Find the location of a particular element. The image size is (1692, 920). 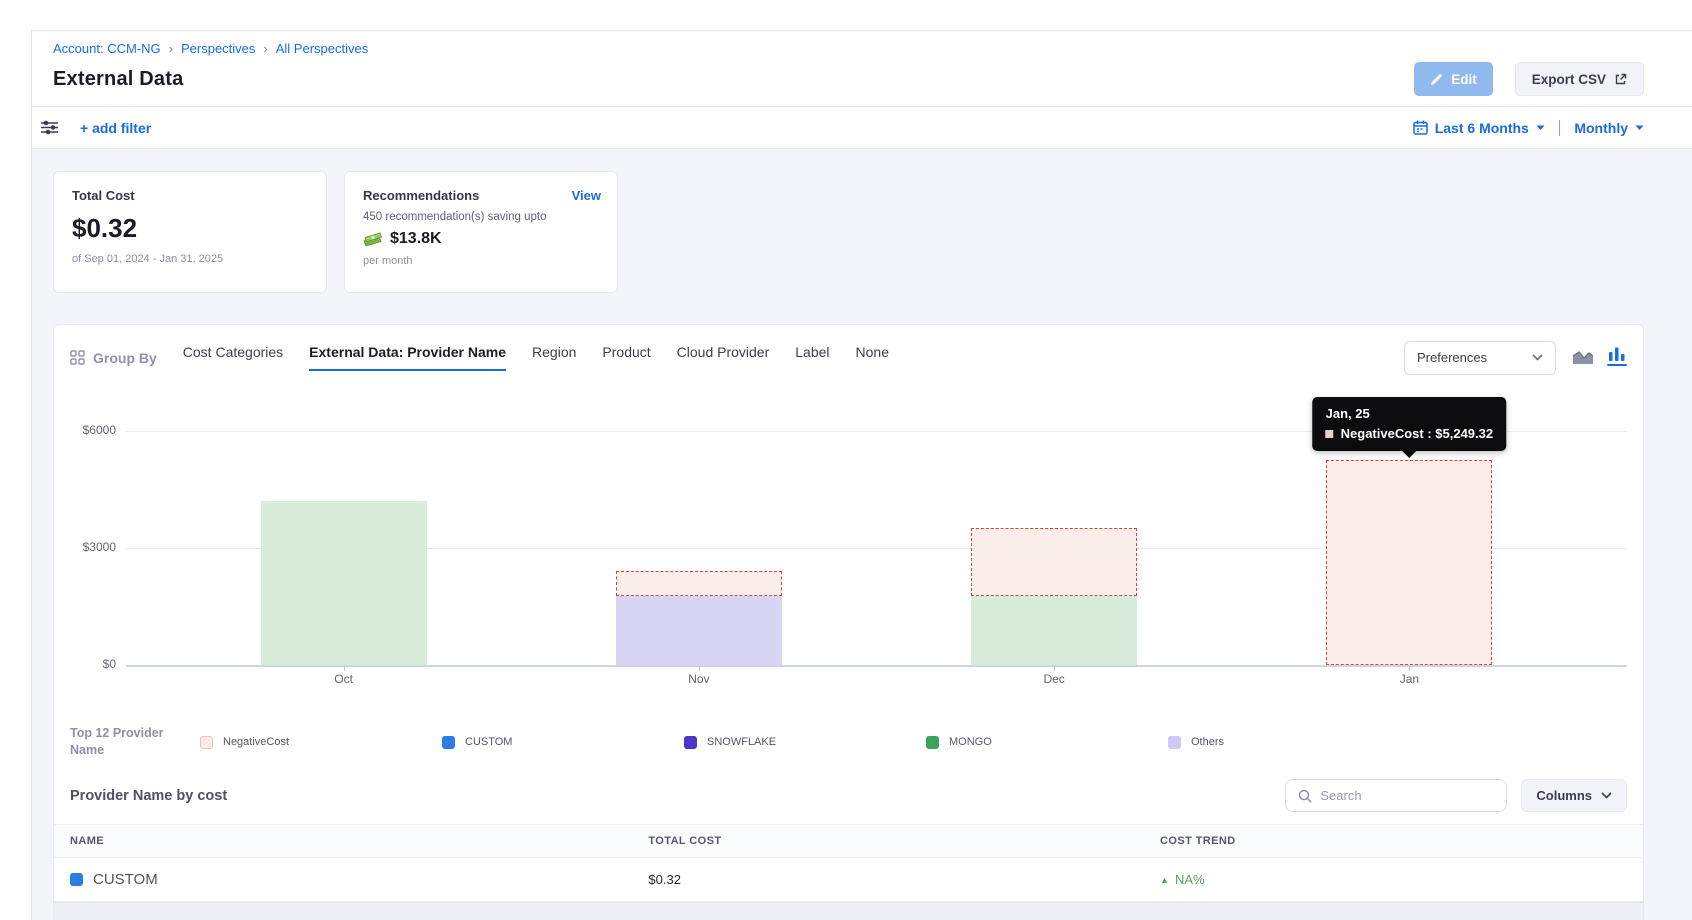

bar-group-jan is located at coordinates (1409, 548).